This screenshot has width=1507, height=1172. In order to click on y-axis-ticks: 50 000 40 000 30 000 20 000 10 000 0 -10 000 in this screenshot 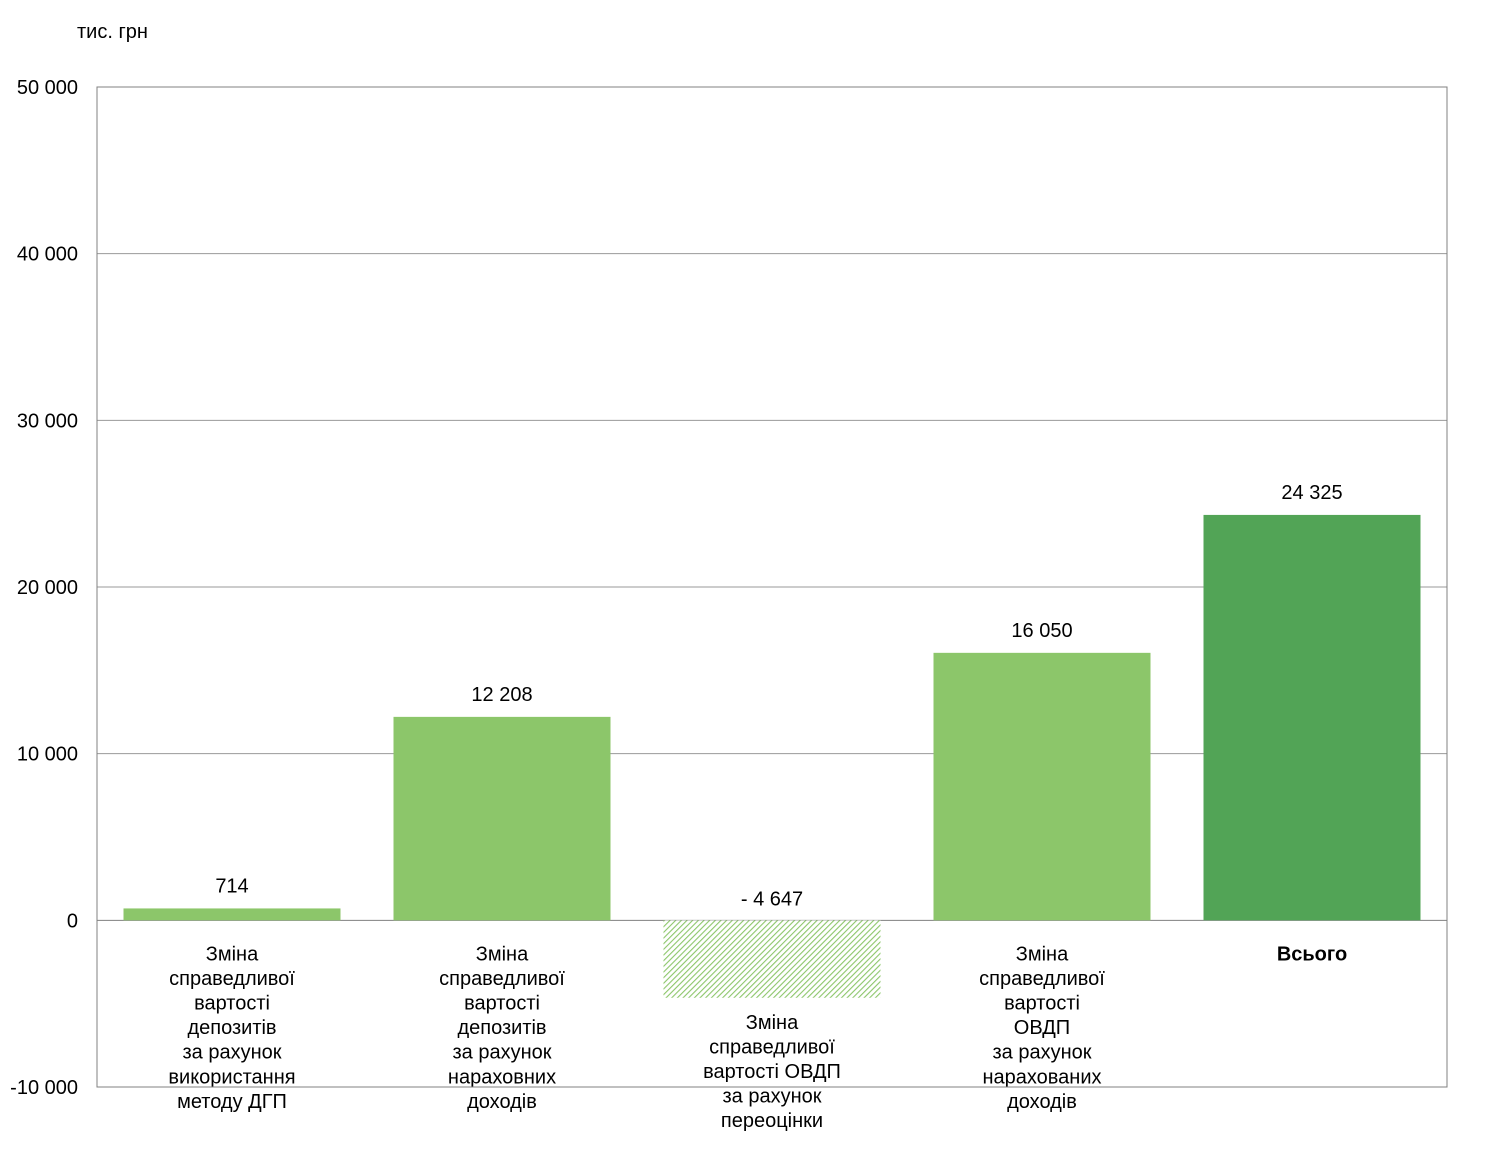, I will do `click(44, 588)`.